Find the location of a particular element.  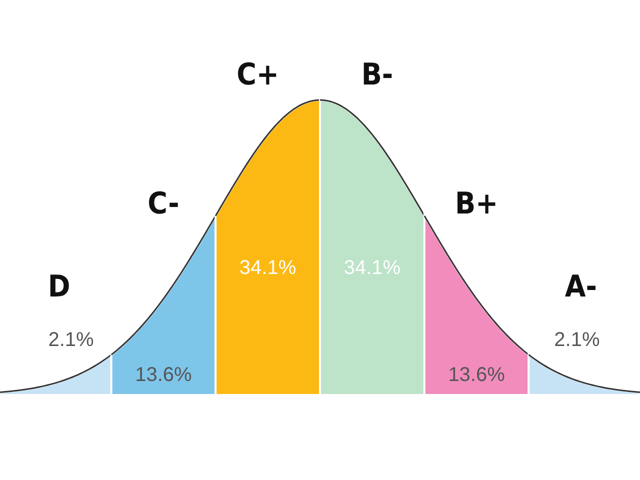

category-label: C+ is located at coordinates (257, 75).